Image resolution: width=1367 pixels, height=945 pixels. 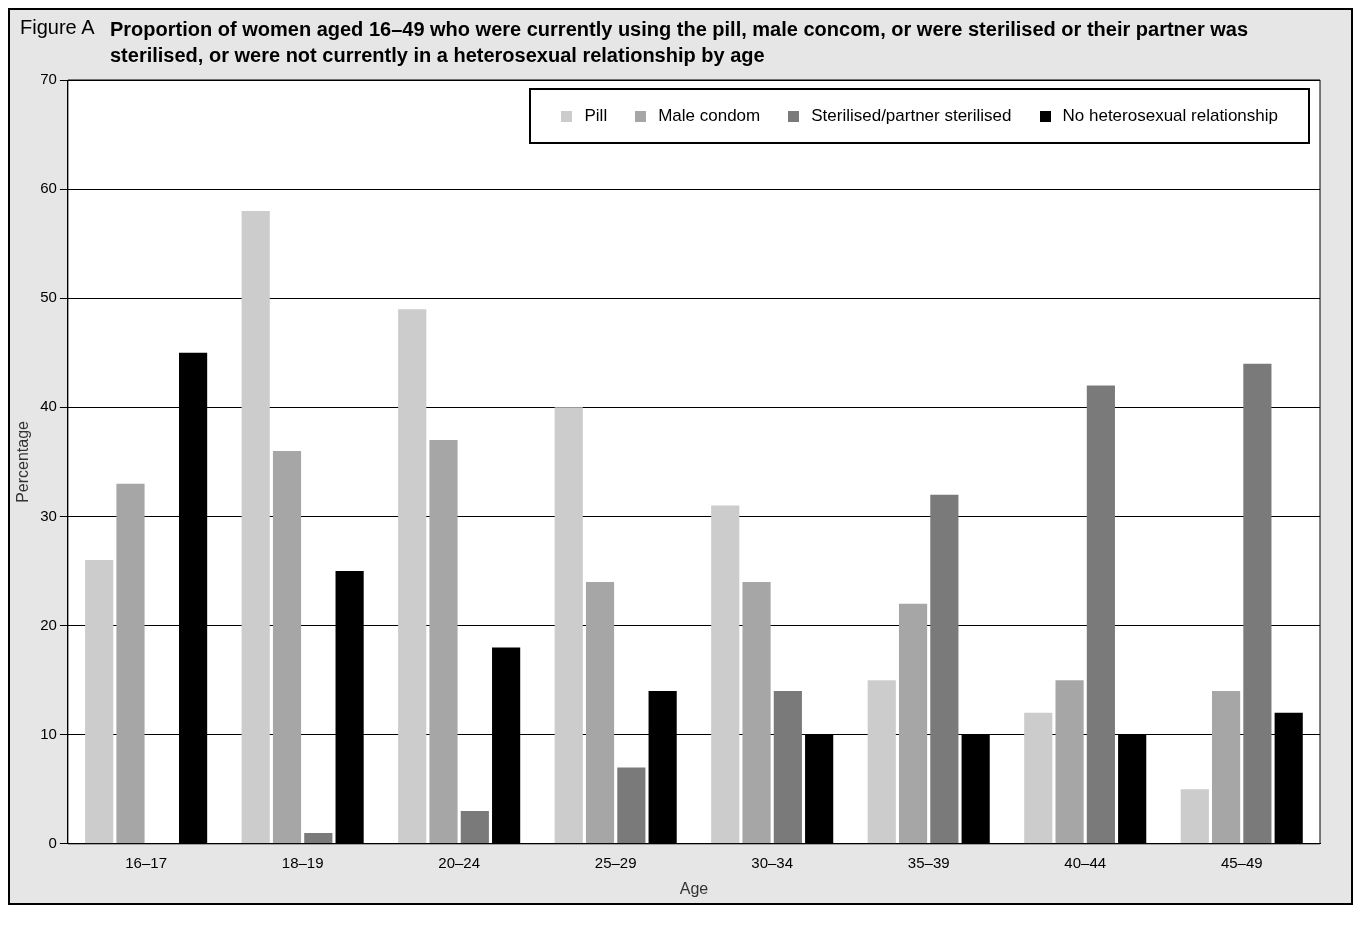 What do you see at coordinates (58, 27) in the screenshot?
I see `text: Figure A` at bounding box center [58, 27].